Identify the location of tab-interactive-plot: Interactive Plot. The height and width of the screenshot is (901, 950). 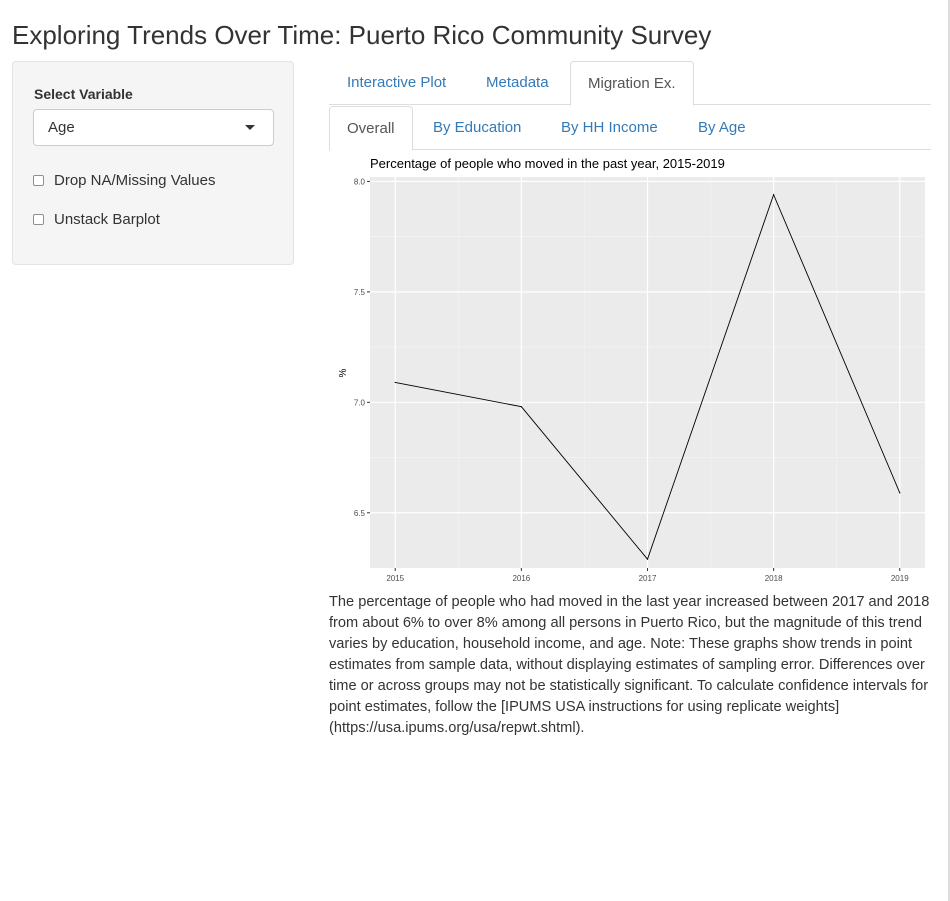
(397, 82).